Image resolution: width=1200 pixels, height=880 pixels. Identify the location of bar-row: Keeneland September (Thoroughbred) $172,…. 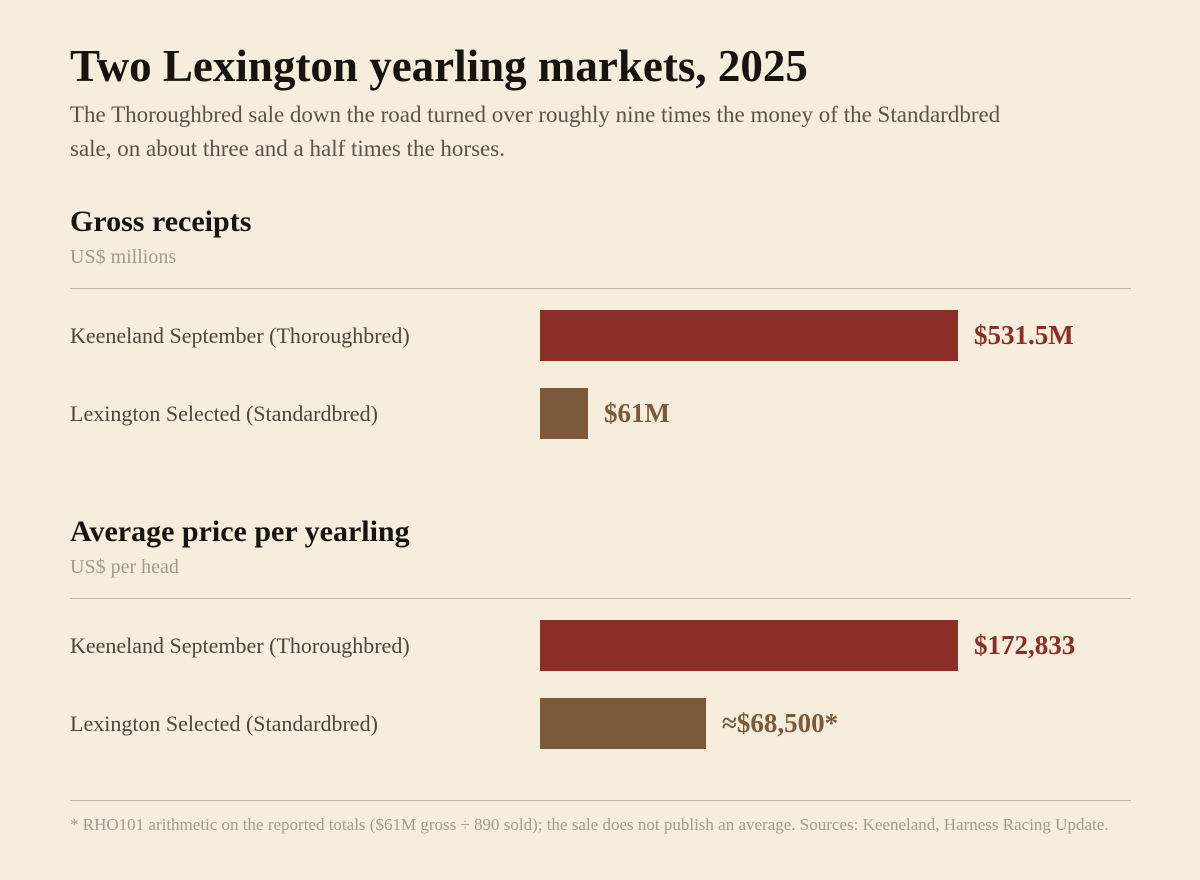
(600, 645).